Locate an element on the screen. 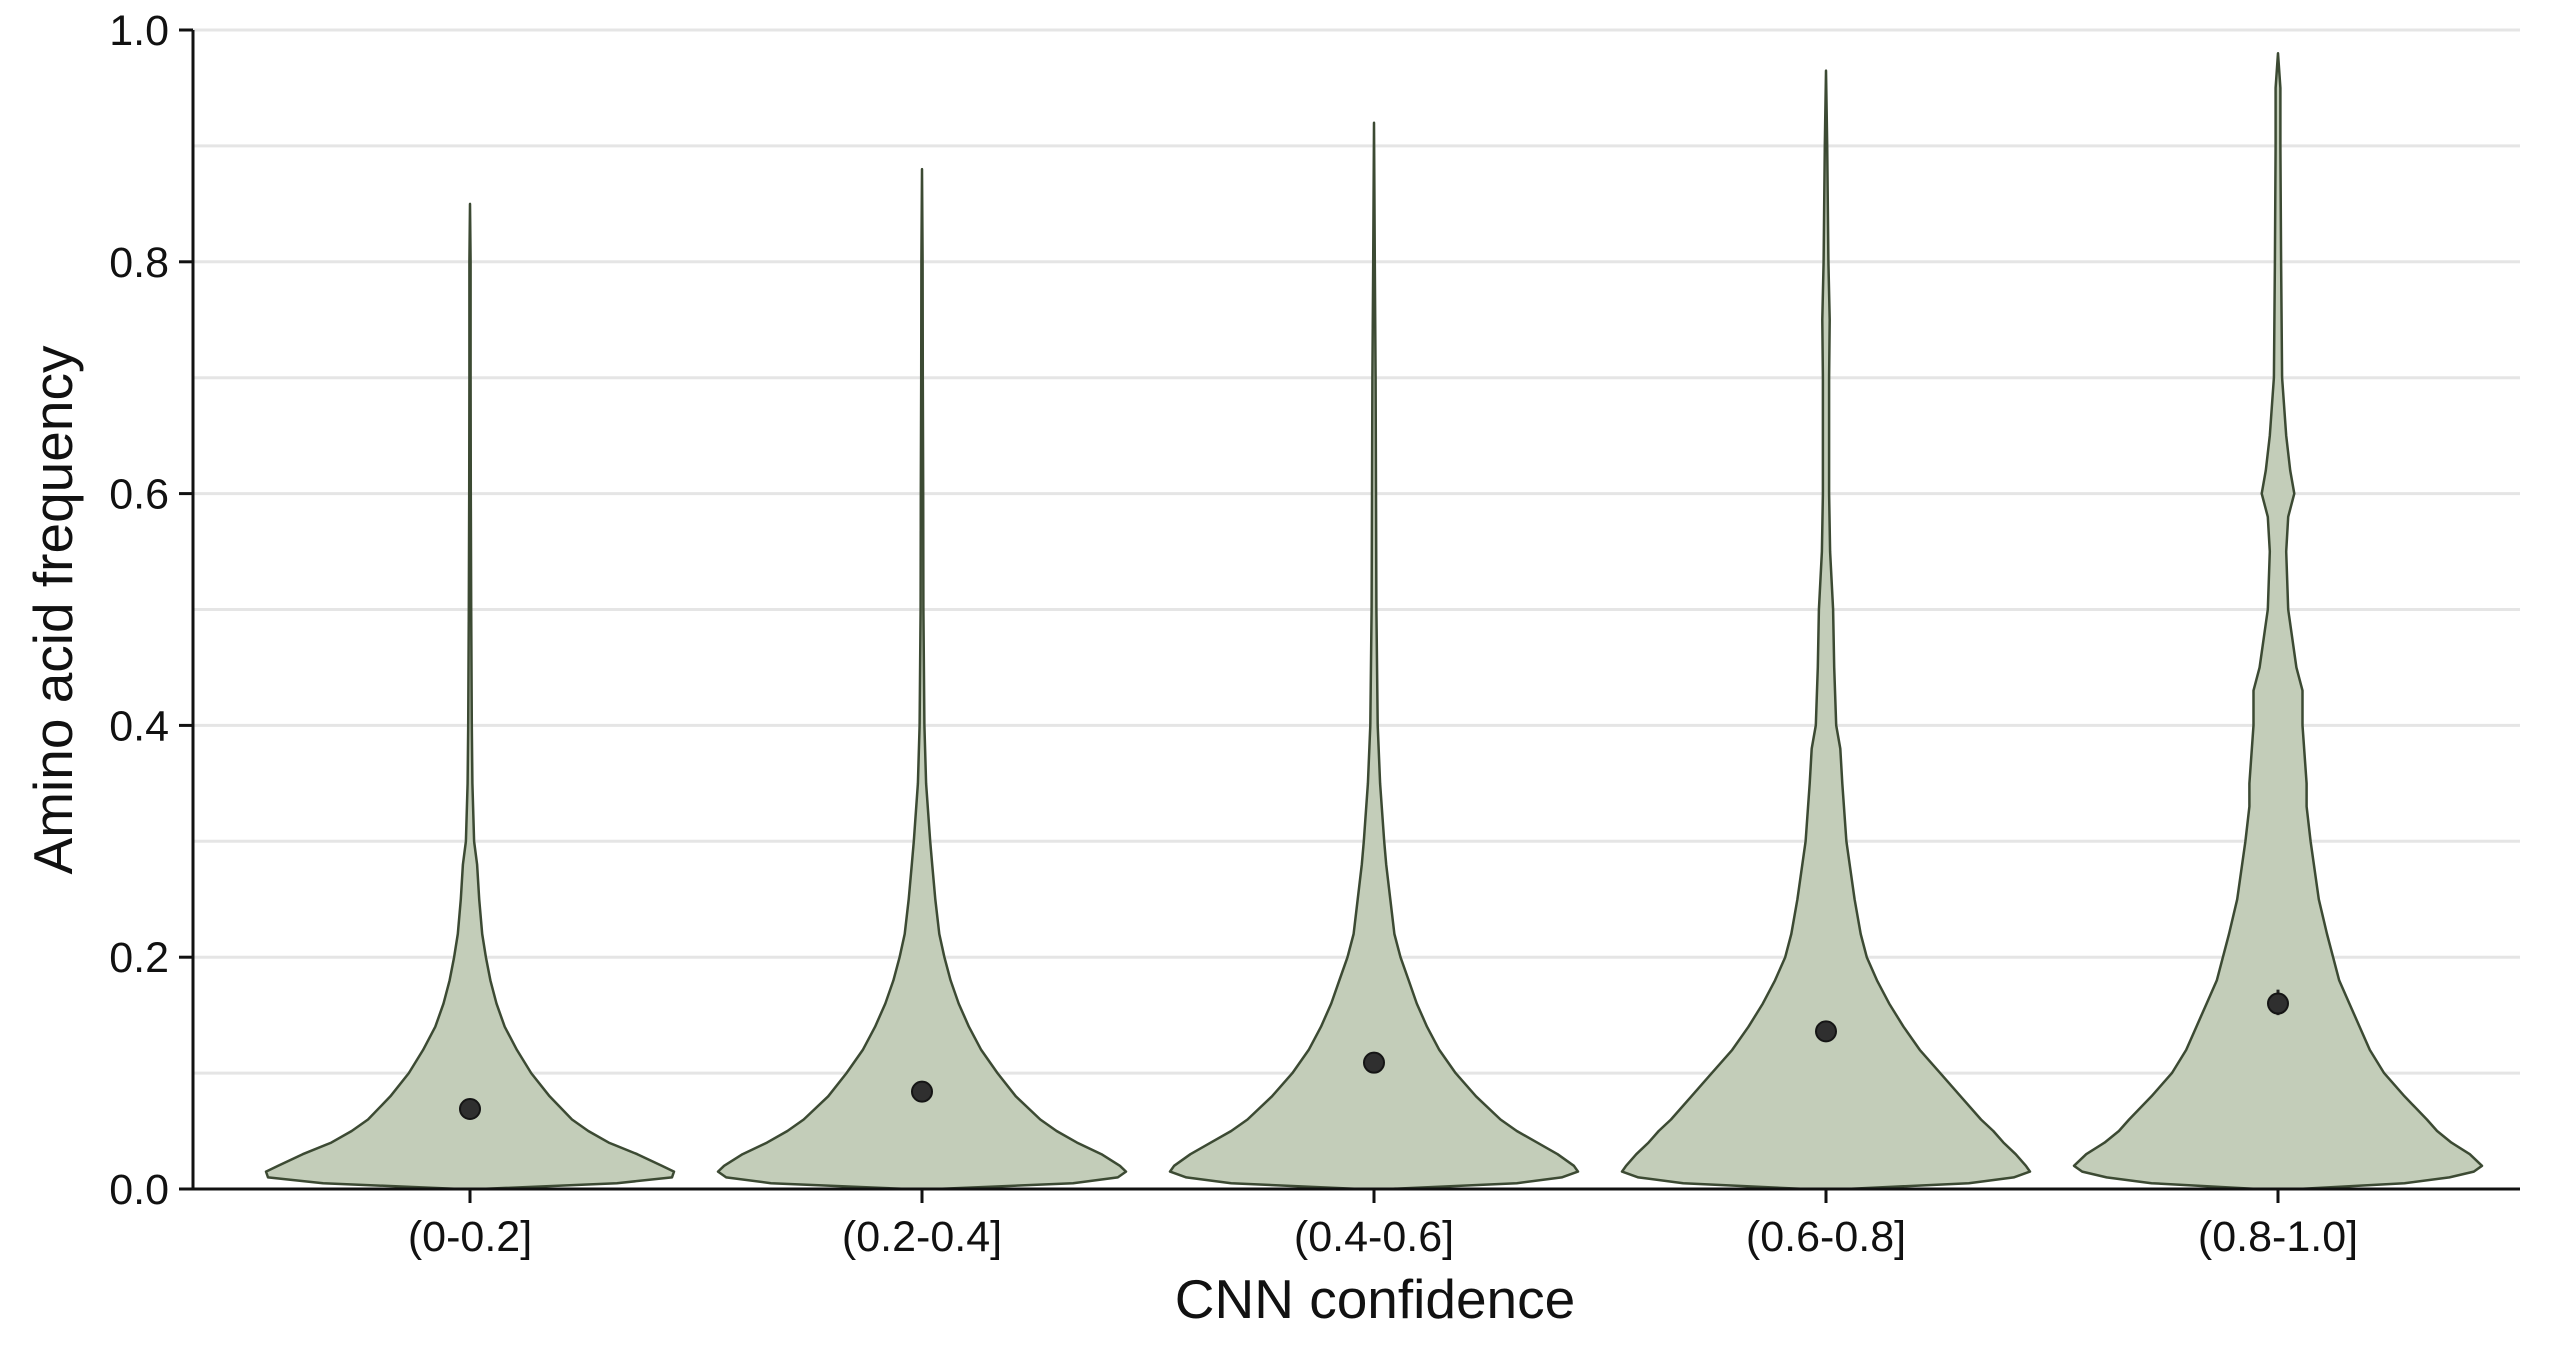  y-tick-label: 0.0 is located at coordinates (139, 1190).